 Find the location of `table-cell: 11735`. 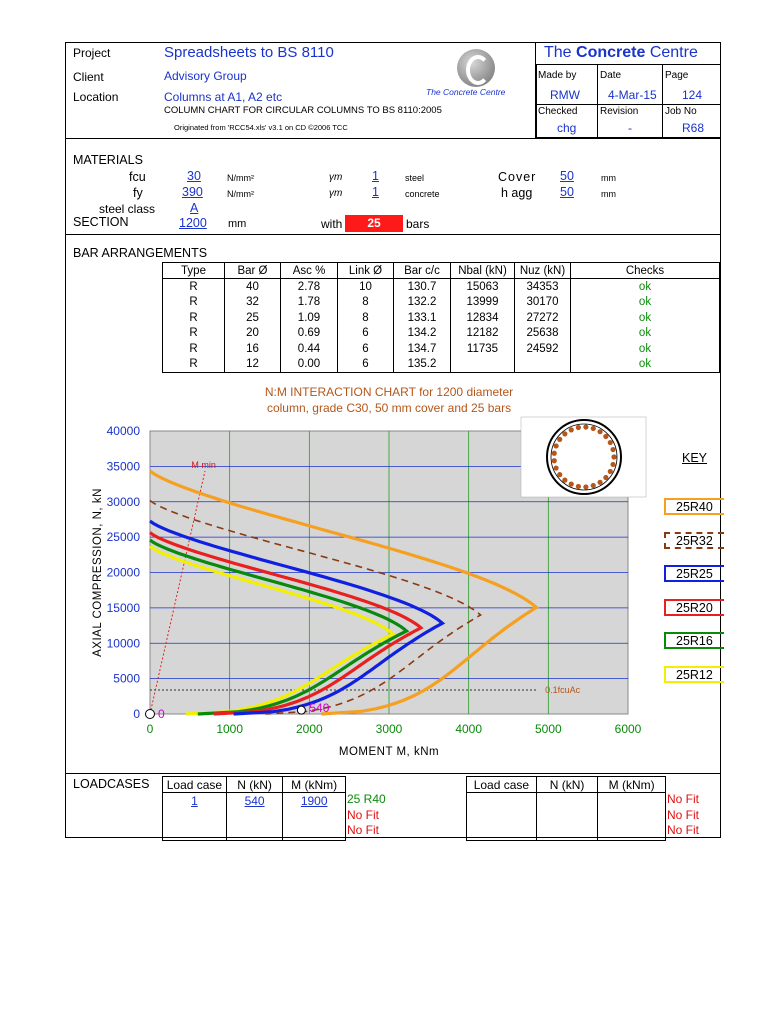

table-cell: 11735 is located at coordinates (482, 348).